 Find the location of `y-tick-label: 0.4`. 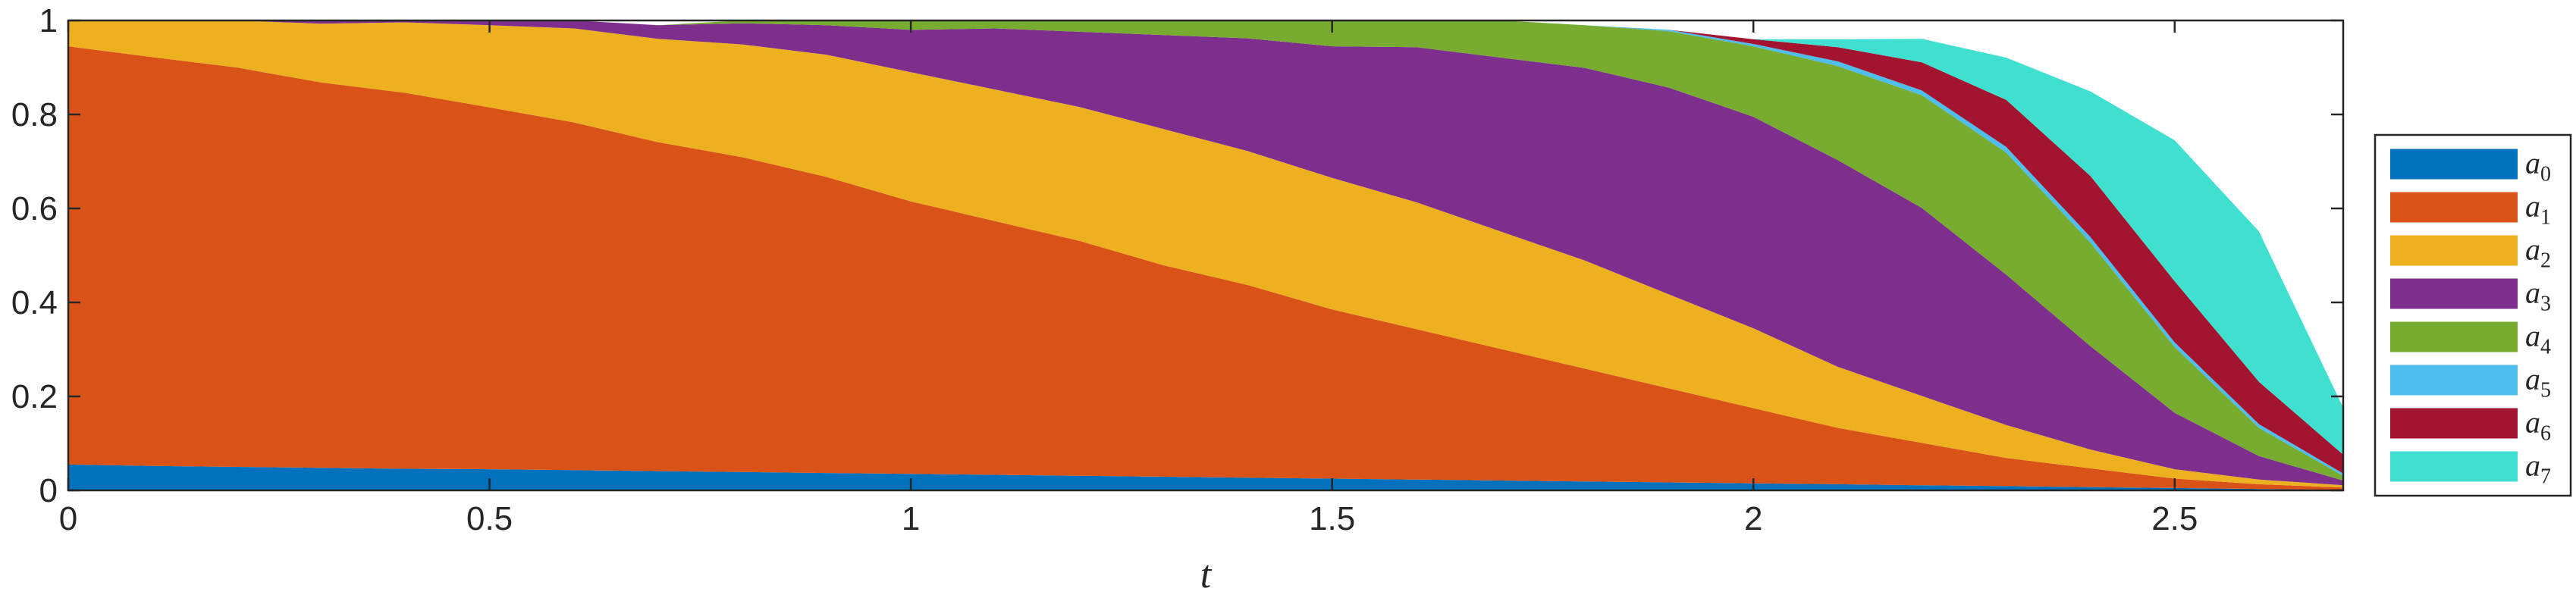

y-tick-label: 0.4 is located at coordinates (34, 302).